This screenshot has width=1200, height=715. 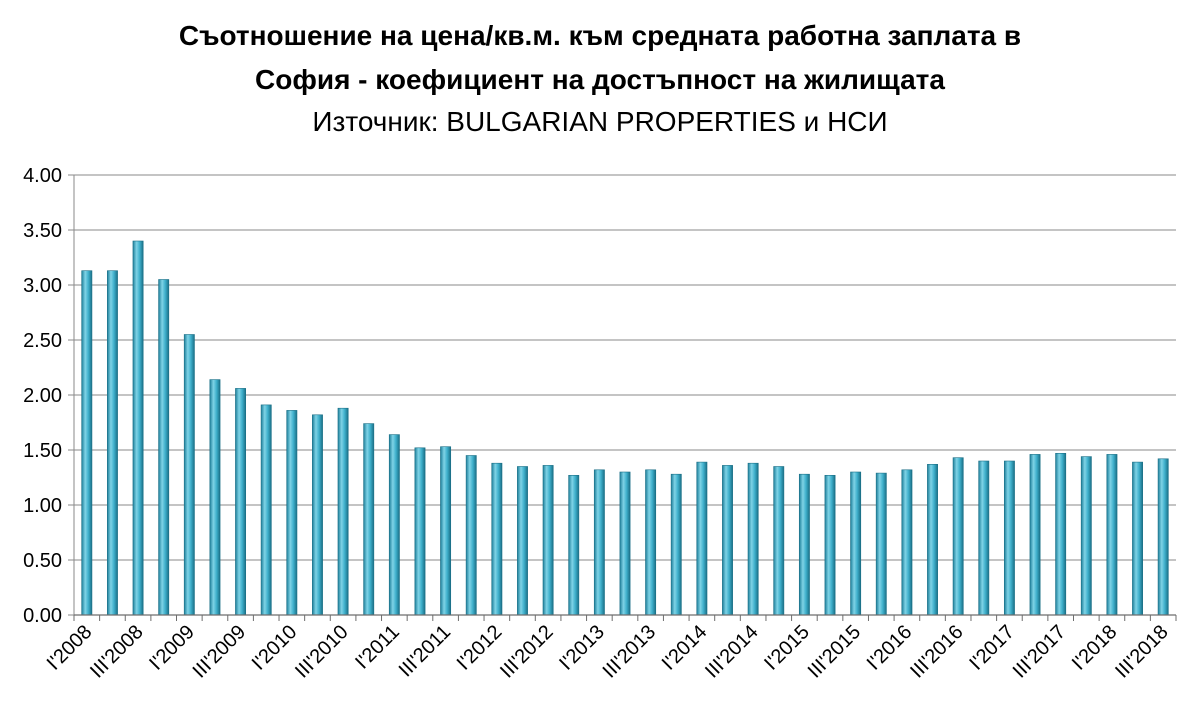 What do you see at coordinates (732, 652) in the screenshot?
I see `x-tick-label: III'2014` at bounding box center [732, 652].